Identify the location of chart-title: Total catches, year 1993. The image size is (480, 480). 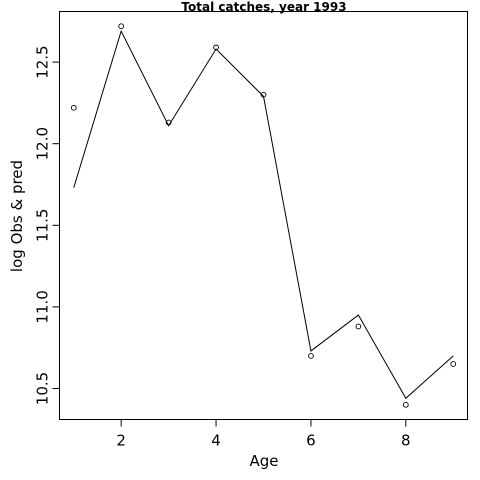
(263, 7).